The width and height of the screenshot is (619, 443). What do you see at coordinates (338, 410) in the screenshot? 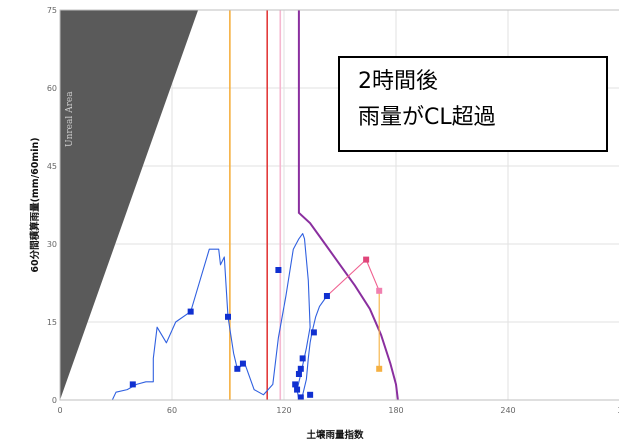
I see `x-tick-labels: 0 60 120 180 240 3` at bounding box center [338, 410].